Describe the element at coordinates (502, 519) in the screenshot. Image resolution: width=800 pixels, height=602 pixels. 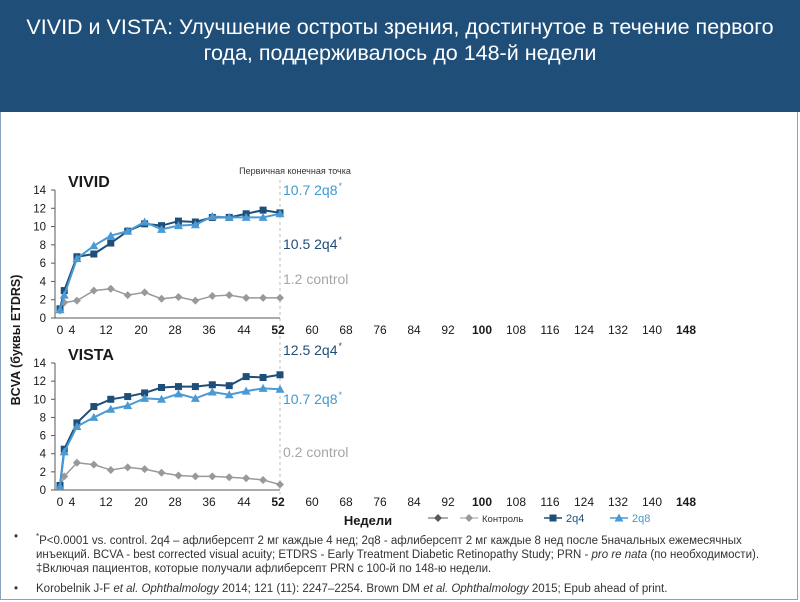
I see `legend-label: Контроль` at that location.